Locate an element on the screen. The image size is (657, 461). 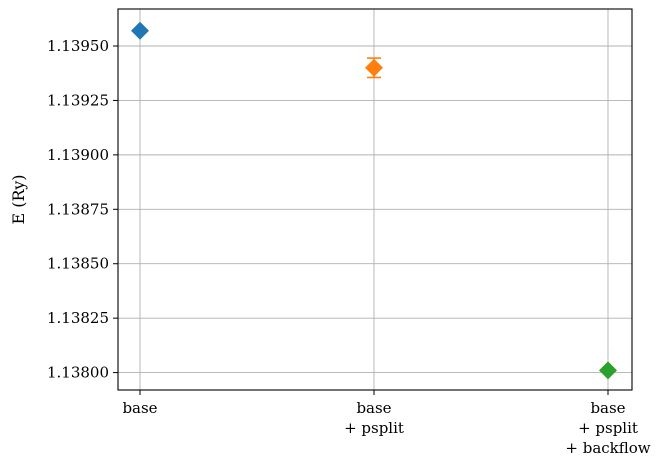
y-tick-label: 1.13900 is located at coordinates (78, 155).